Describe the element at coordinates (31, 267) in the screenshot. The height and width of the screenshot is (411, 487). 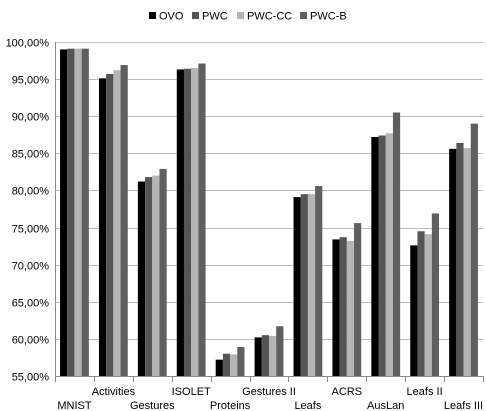
I see `y-tick-label: 70,00%` at that location.